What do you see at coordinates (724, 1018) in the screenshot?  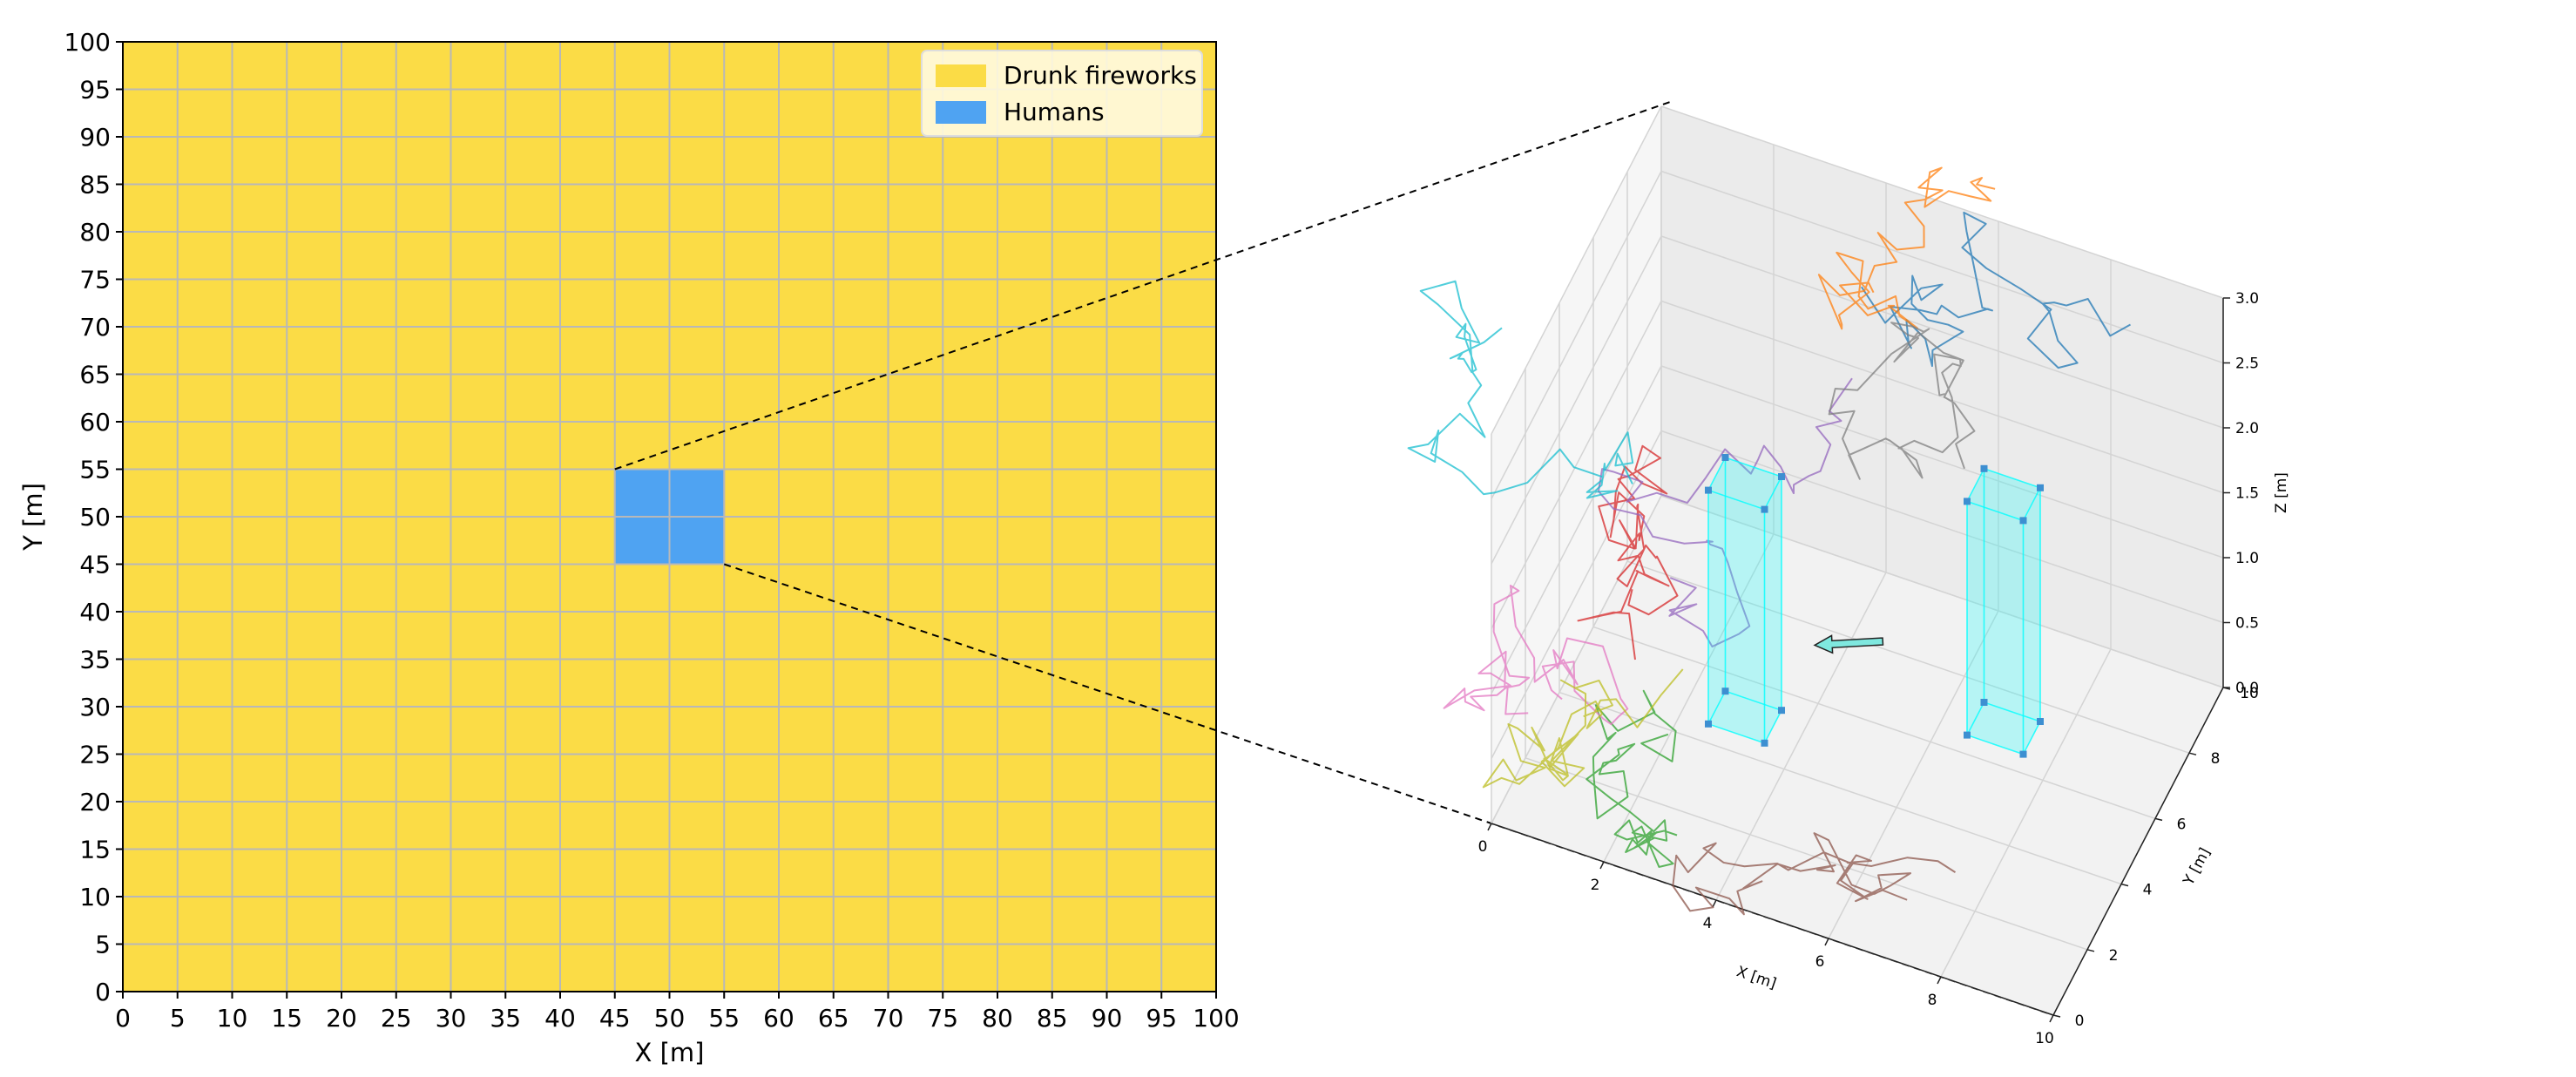 I see `x-tick-label: 55` at bounding box center [724, 1018].